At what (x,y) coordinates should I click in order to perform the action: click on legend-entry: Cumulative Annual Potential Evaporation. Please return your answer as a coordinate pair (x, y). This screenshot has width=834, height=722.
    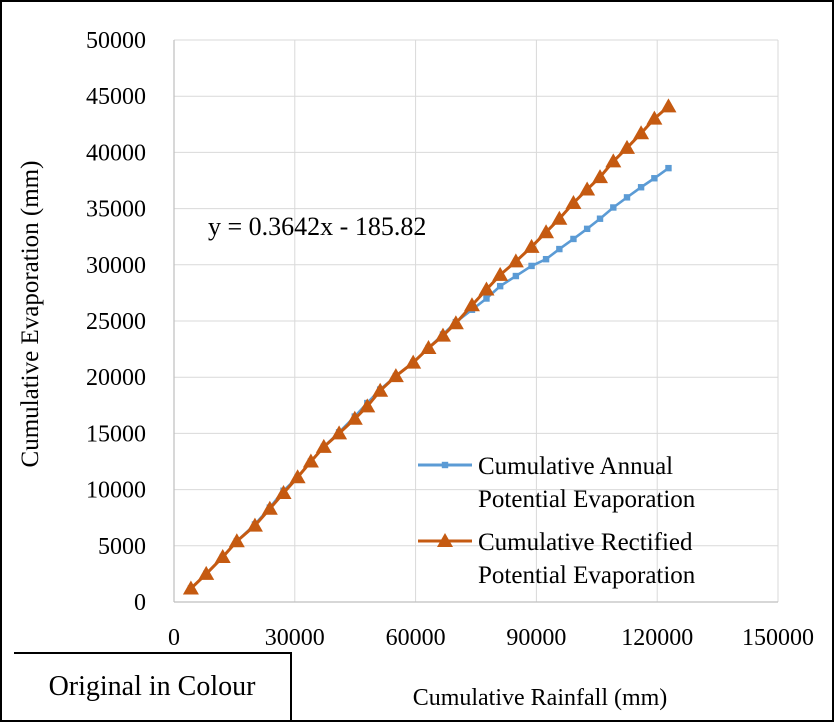
    Looking at the image, I should click on (557, 483).